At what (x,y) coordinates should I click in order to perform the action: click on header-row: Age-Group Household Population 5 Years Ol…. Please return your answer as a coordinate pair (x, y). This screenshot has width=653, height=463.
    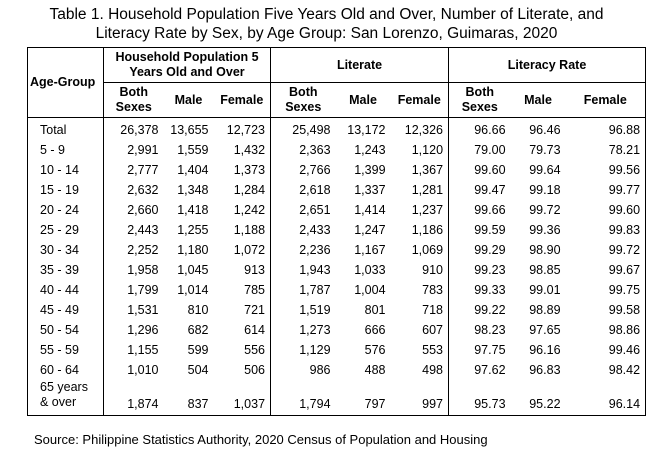
    Looking at the image, I should click on (336, 82).